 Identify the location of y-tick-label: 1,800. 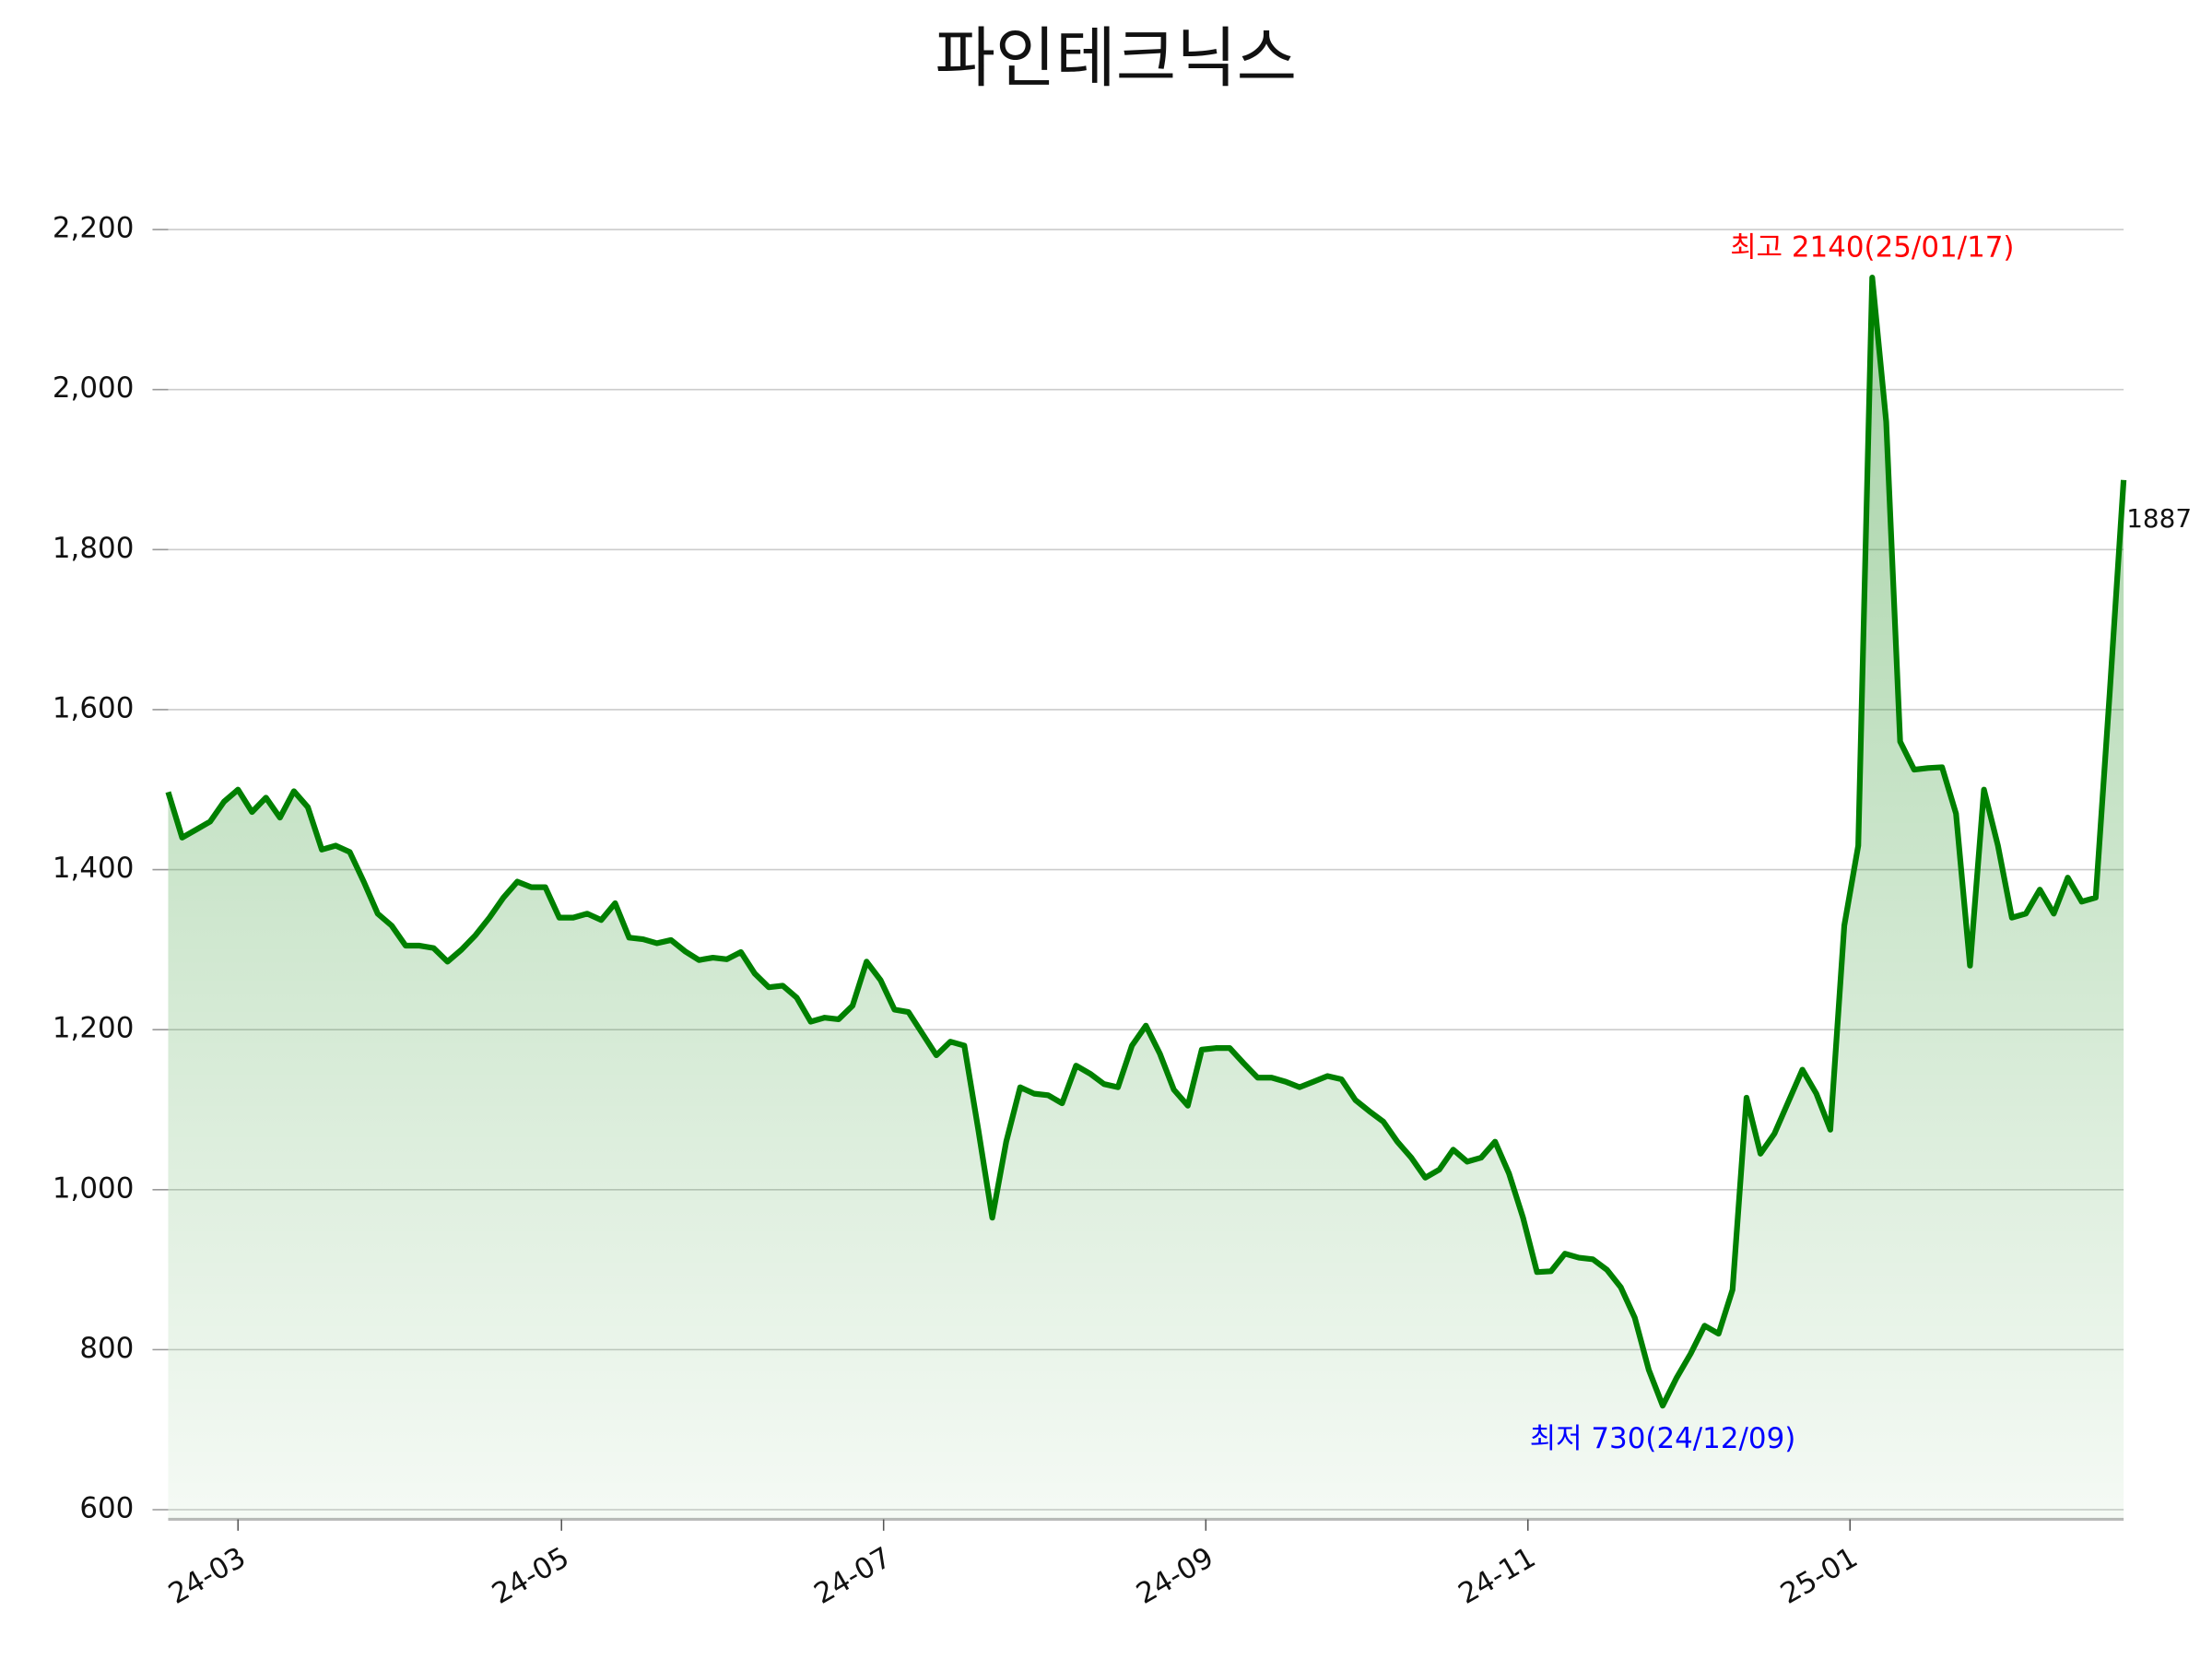
(93, 548).